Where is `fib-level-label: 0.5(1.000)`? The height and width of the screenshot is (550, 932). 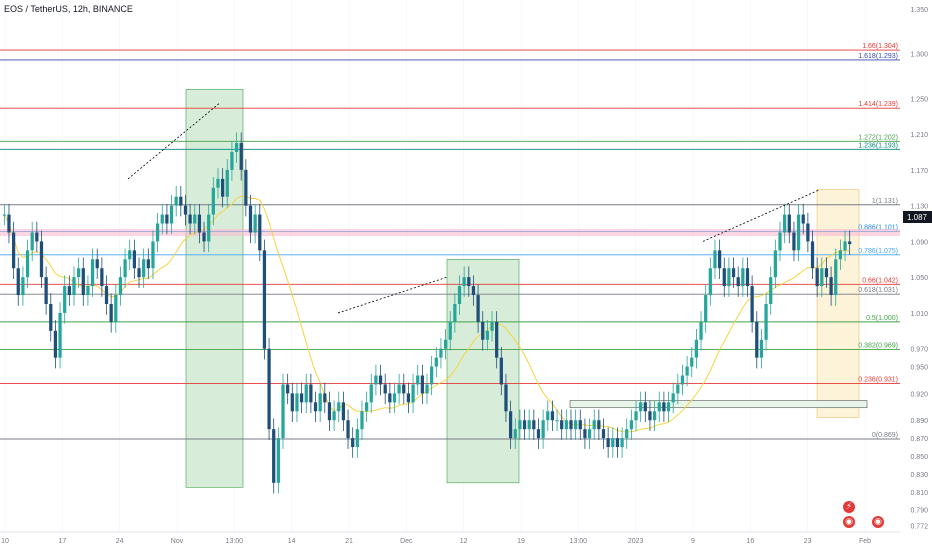
fib-level-label: 0.5(1.000) is located at coordinates (882, 318).